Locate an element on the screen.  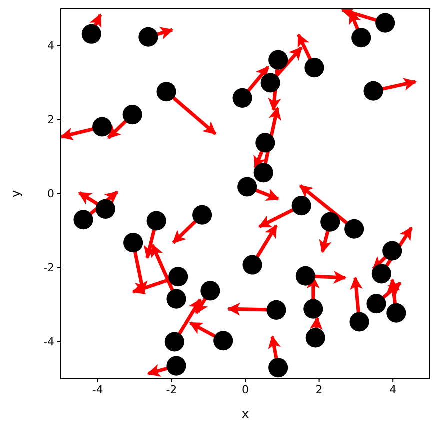
y-tick-label: -2 is located at coordinates (49, 268).